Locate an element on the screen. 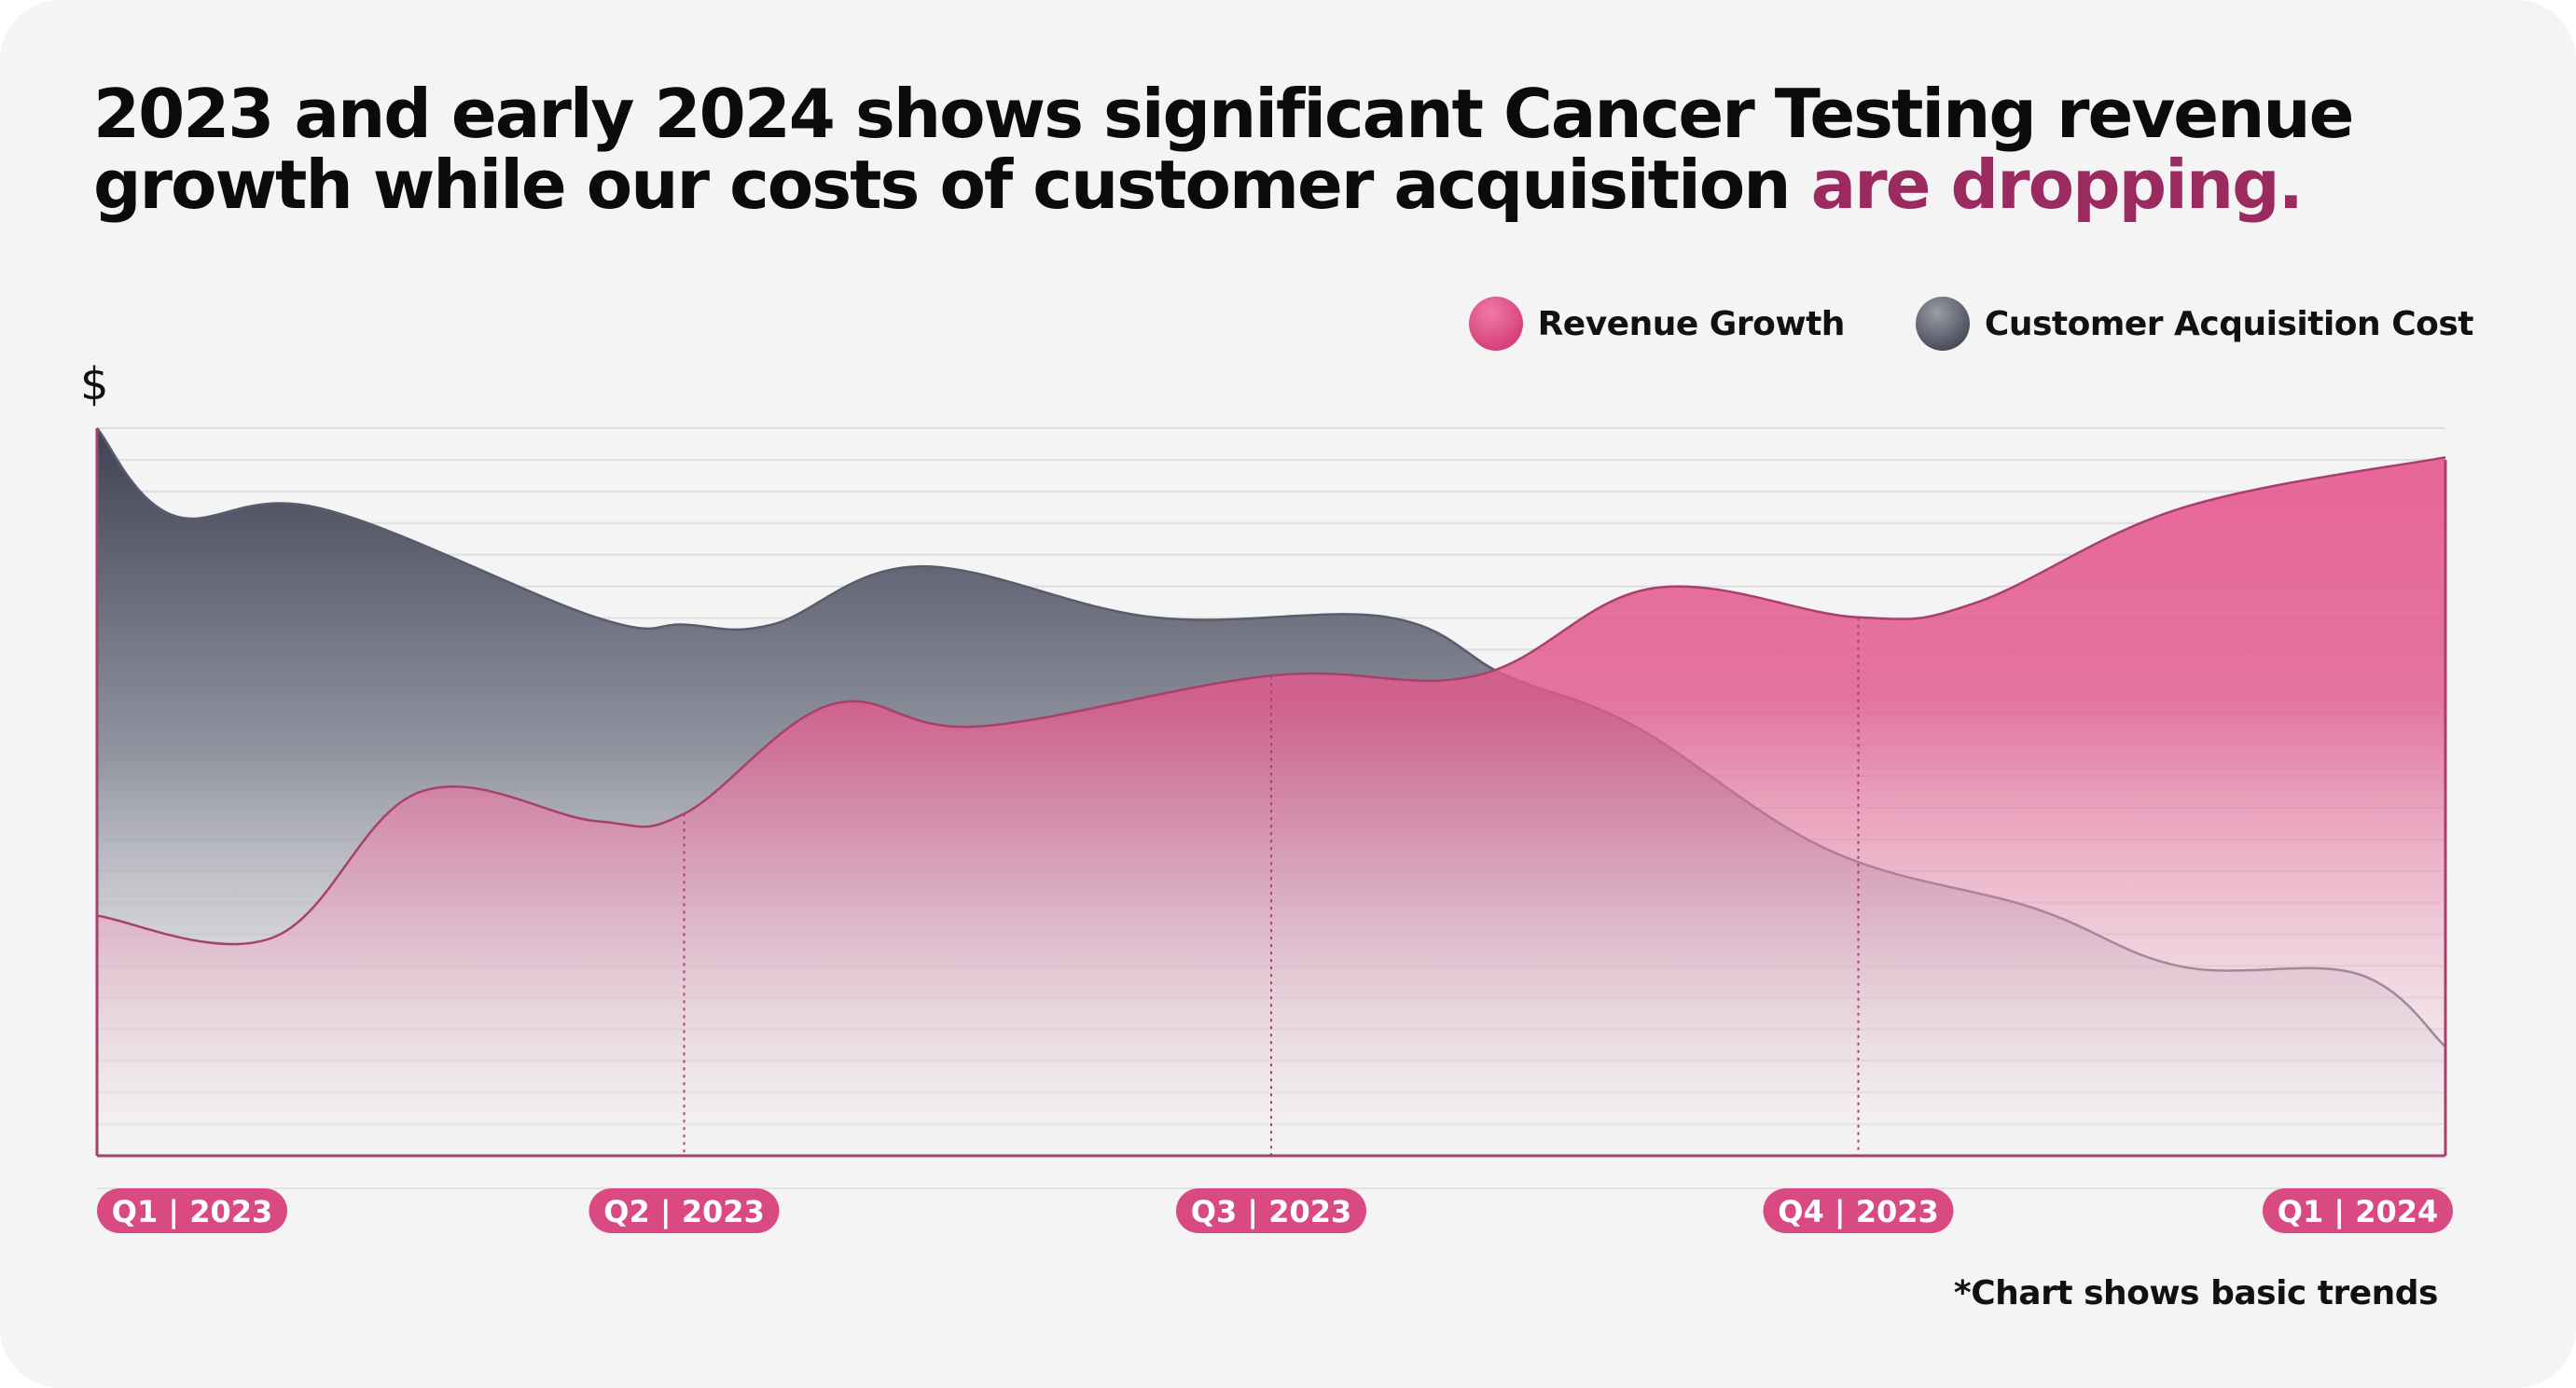 This screenshot has width=2576, height=1388. x-tick-label: Q3 | 2023 is located at coordinates (1271, 1210).